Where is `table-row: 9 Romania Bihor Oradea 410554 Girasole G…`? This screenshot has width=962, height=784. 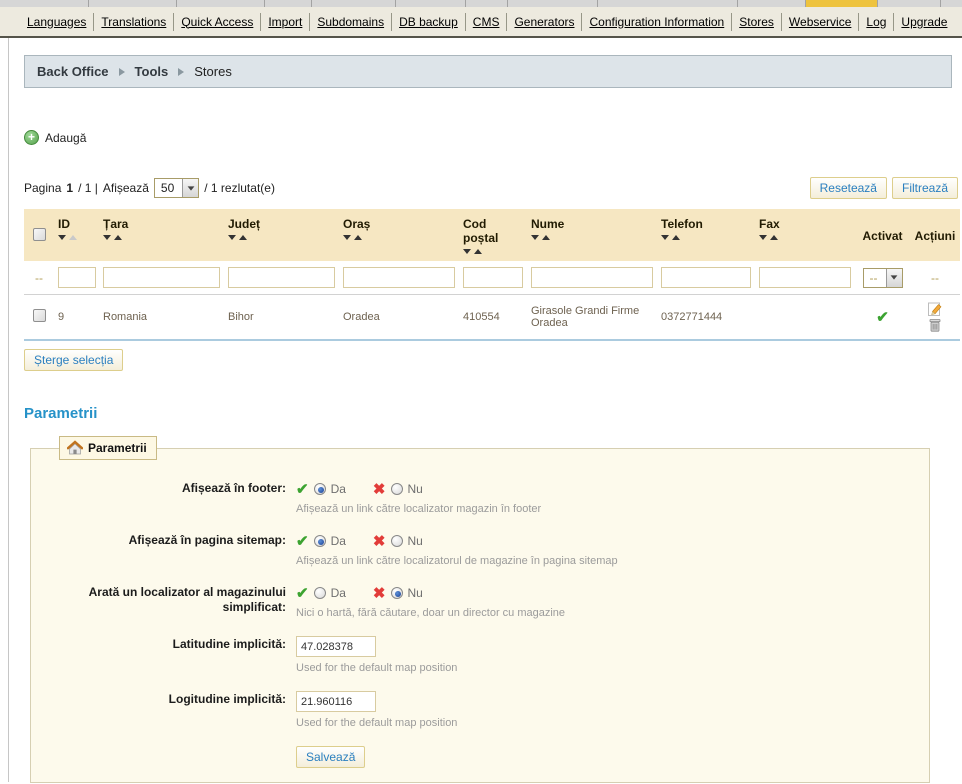 table-row: 9 Romania Bihor Oradea 410554 Girasole G… is located at coordinates (492, 317).